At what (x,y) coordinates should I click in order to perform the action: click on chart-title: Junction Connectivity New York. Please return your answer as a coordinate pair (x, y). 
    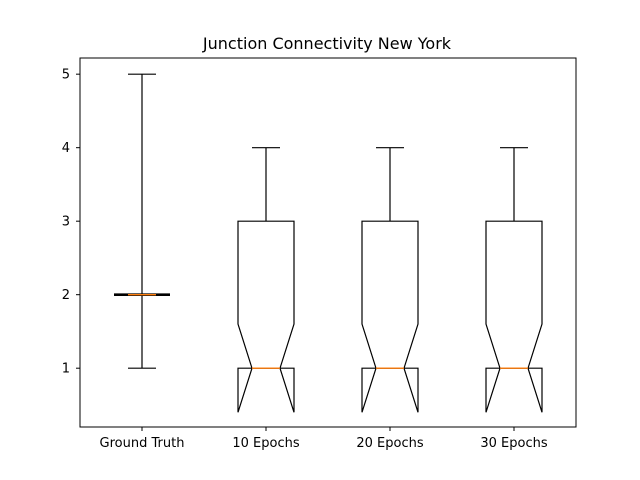
    Looking at the image, I should click on (327, 43).